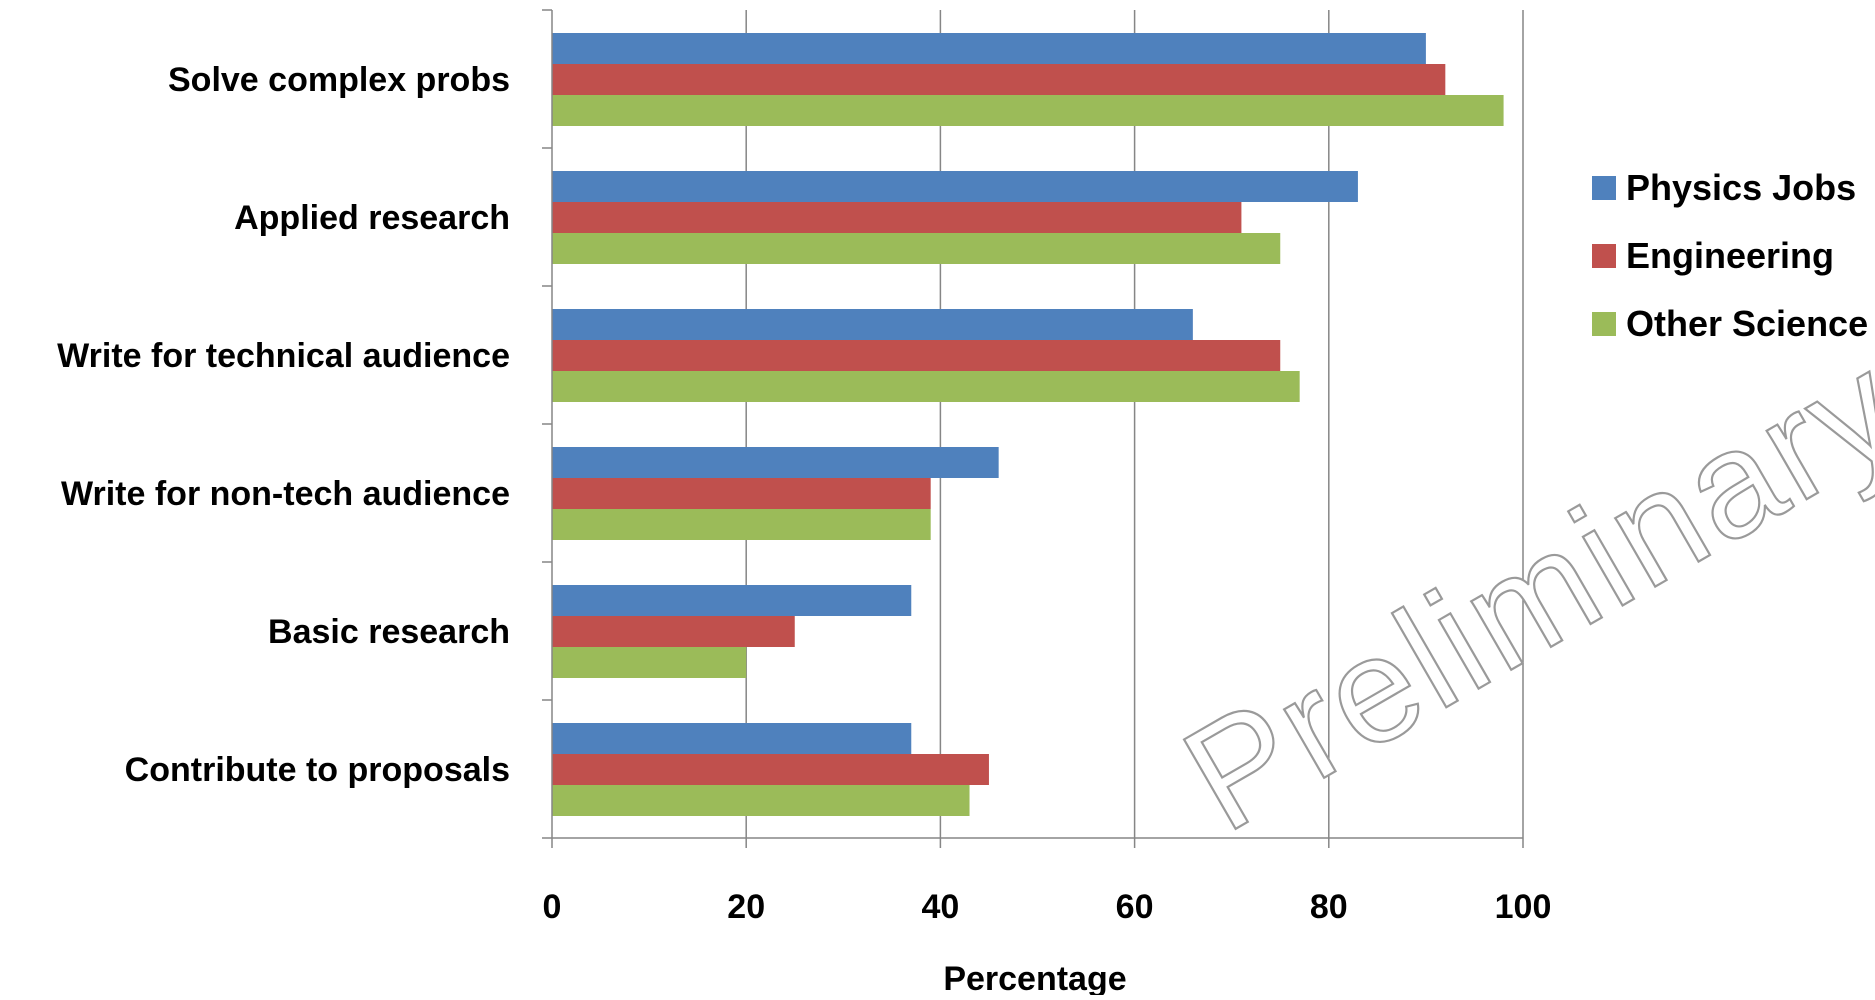  What do you see at coordinates (1747, 323) in the screenshot?
I see `legend-label: Other Science` at bounding box center [1747, 323].